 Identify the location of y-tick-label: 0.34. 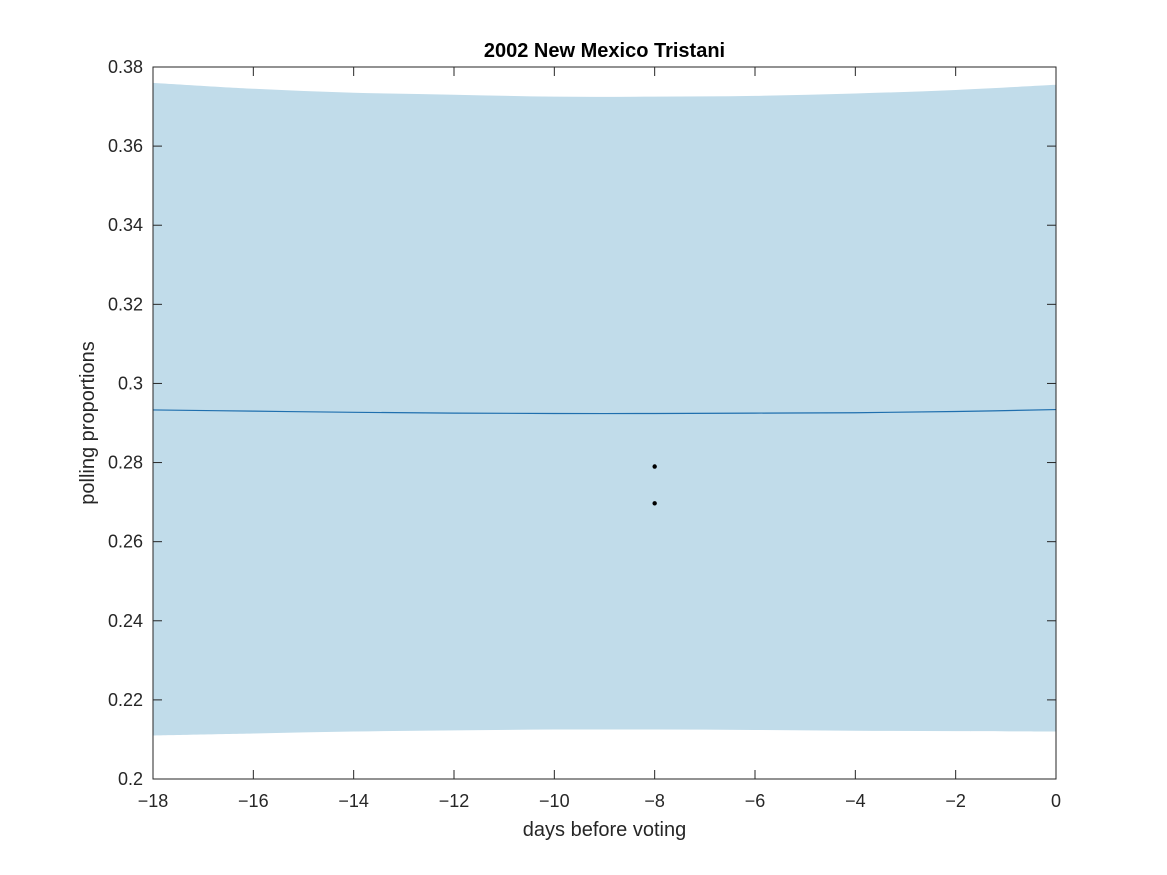
(125, 225).